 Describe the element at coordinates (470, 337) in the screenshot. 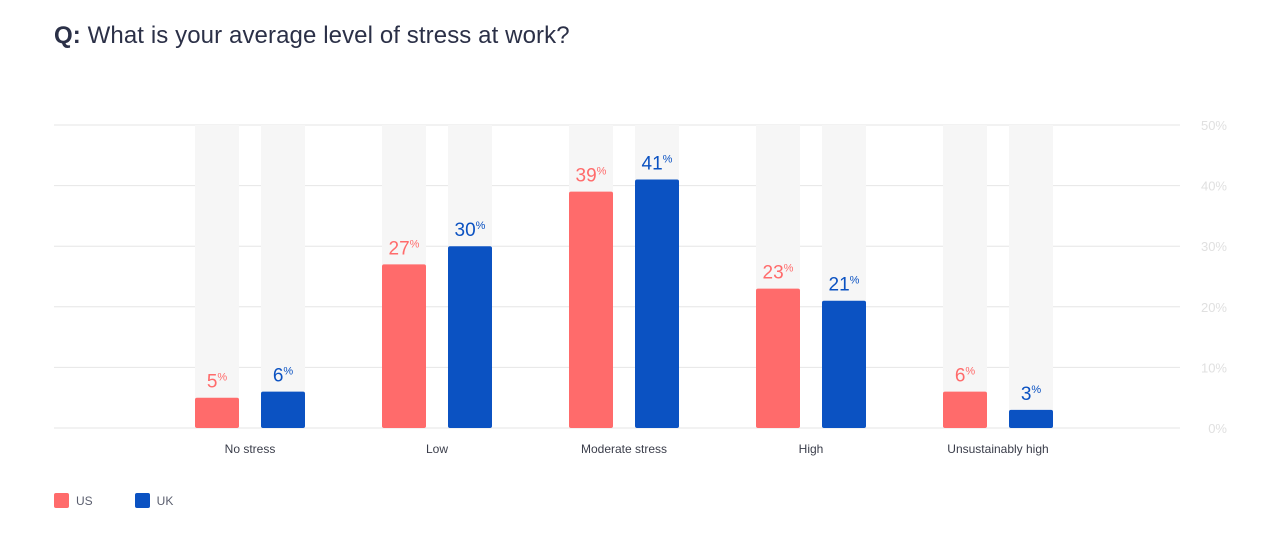

I see `bar-uk-low` at that location.